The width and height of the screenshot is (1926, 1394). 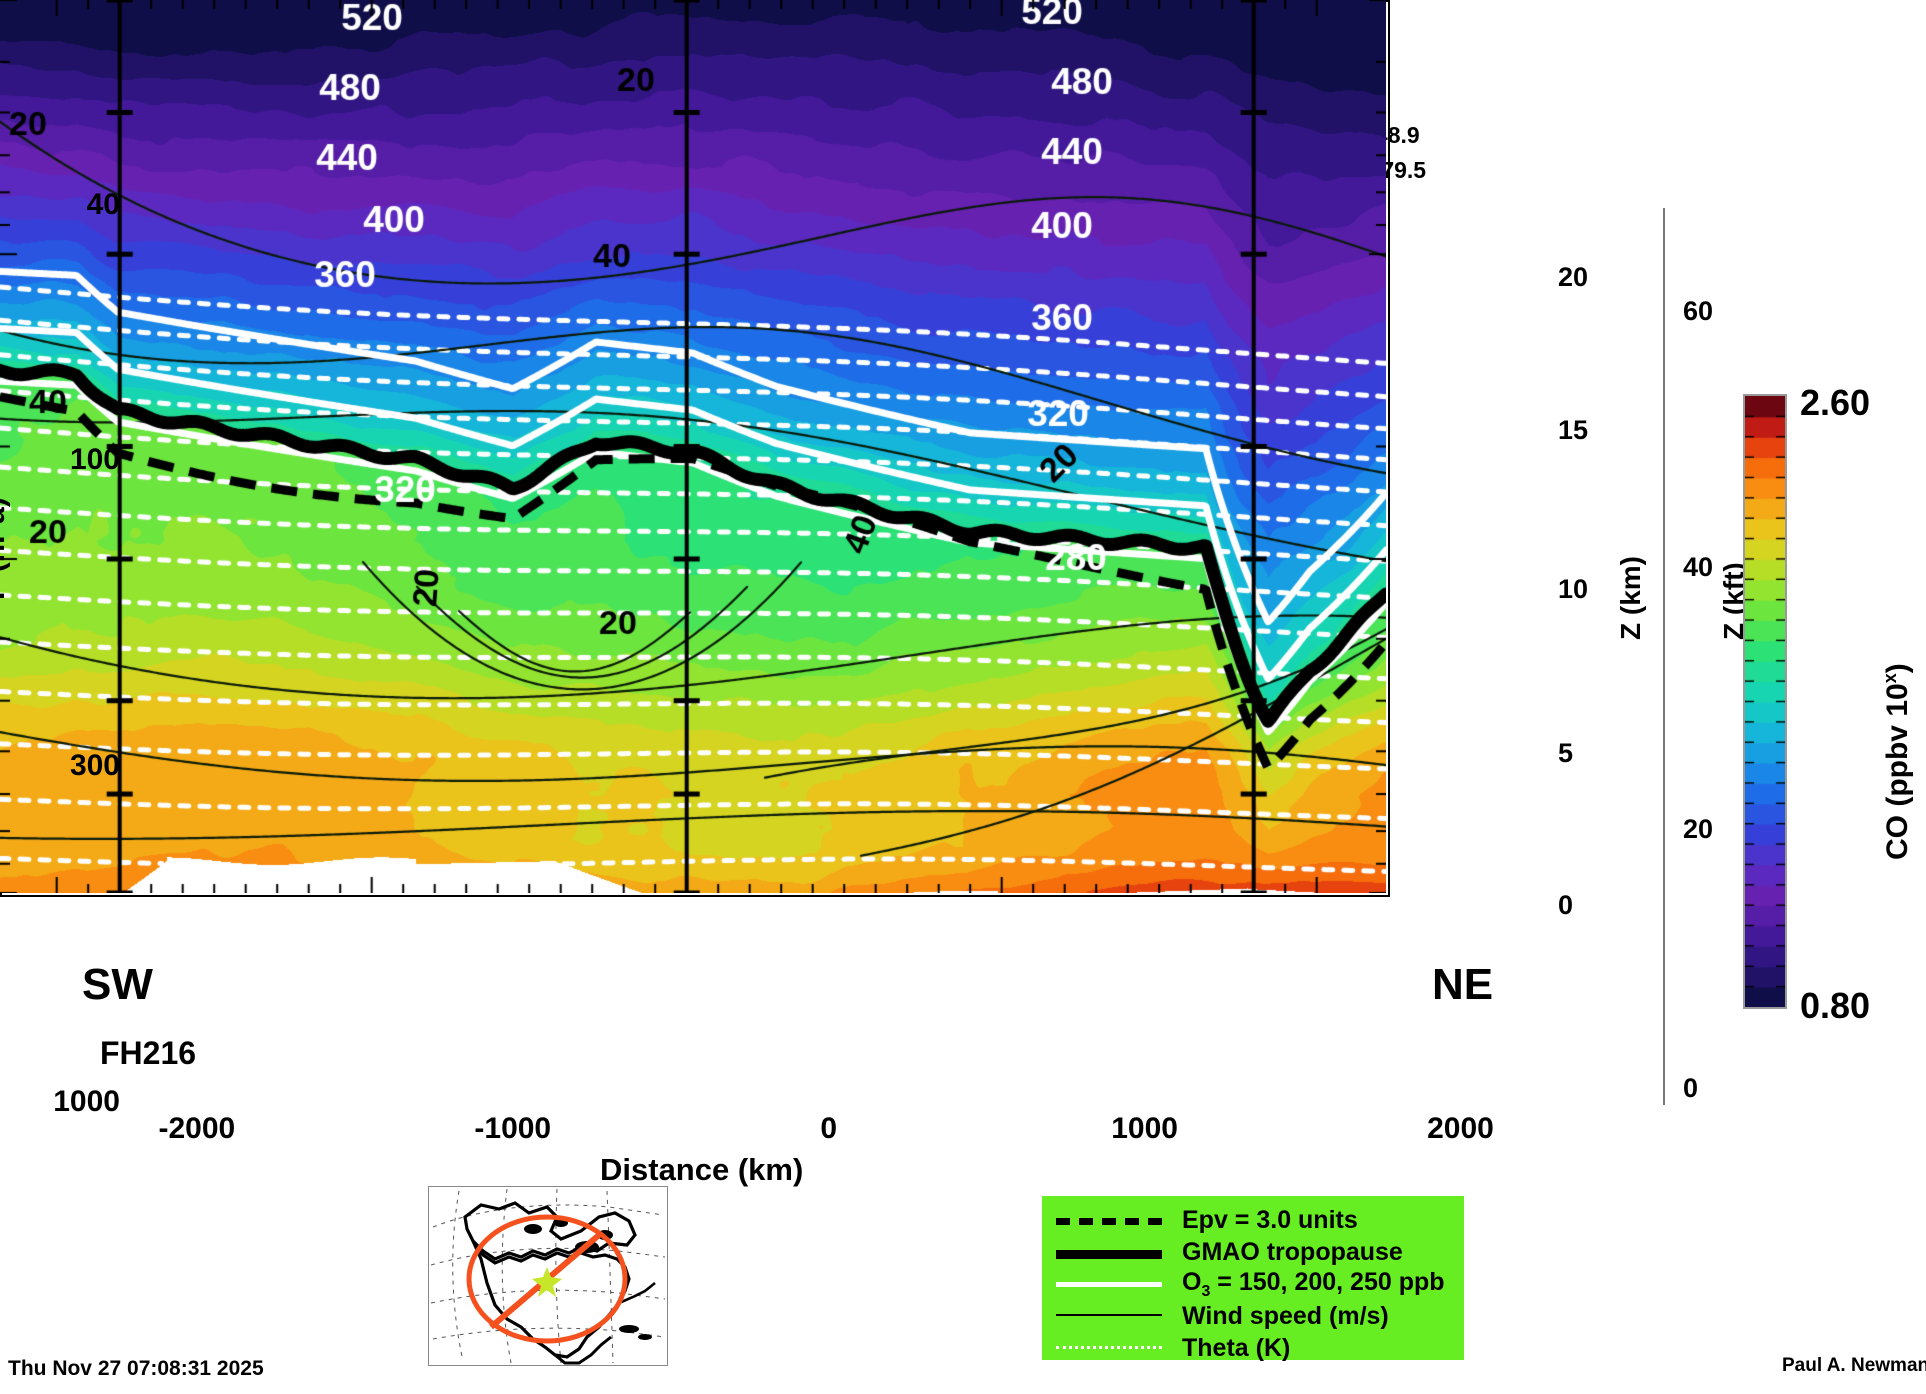 I want to click on legend-symbol-white-dotted, so click(x=1108, y=1348).